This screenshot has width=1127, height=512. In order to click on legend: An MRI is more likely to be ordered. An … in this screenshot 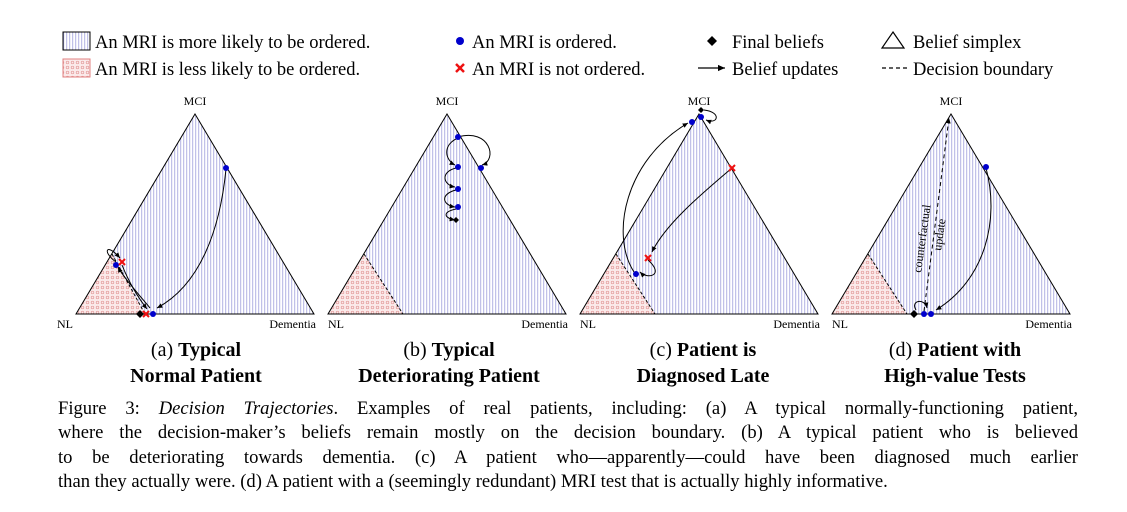, I will do `click(558, 55)`.